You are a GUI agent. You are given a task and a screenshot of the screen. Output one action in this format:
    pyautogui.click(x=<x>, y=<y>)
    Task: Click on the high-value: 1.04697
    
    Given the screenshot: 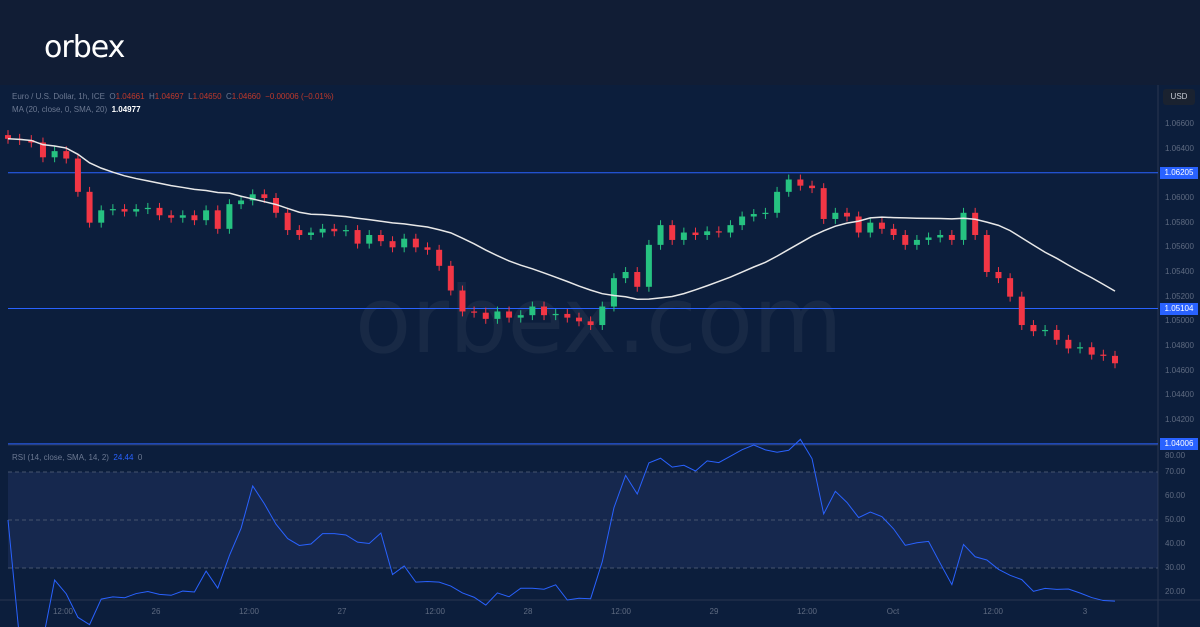 What is the action you would take?
    pyautogui.click(x=169, y=96)
    